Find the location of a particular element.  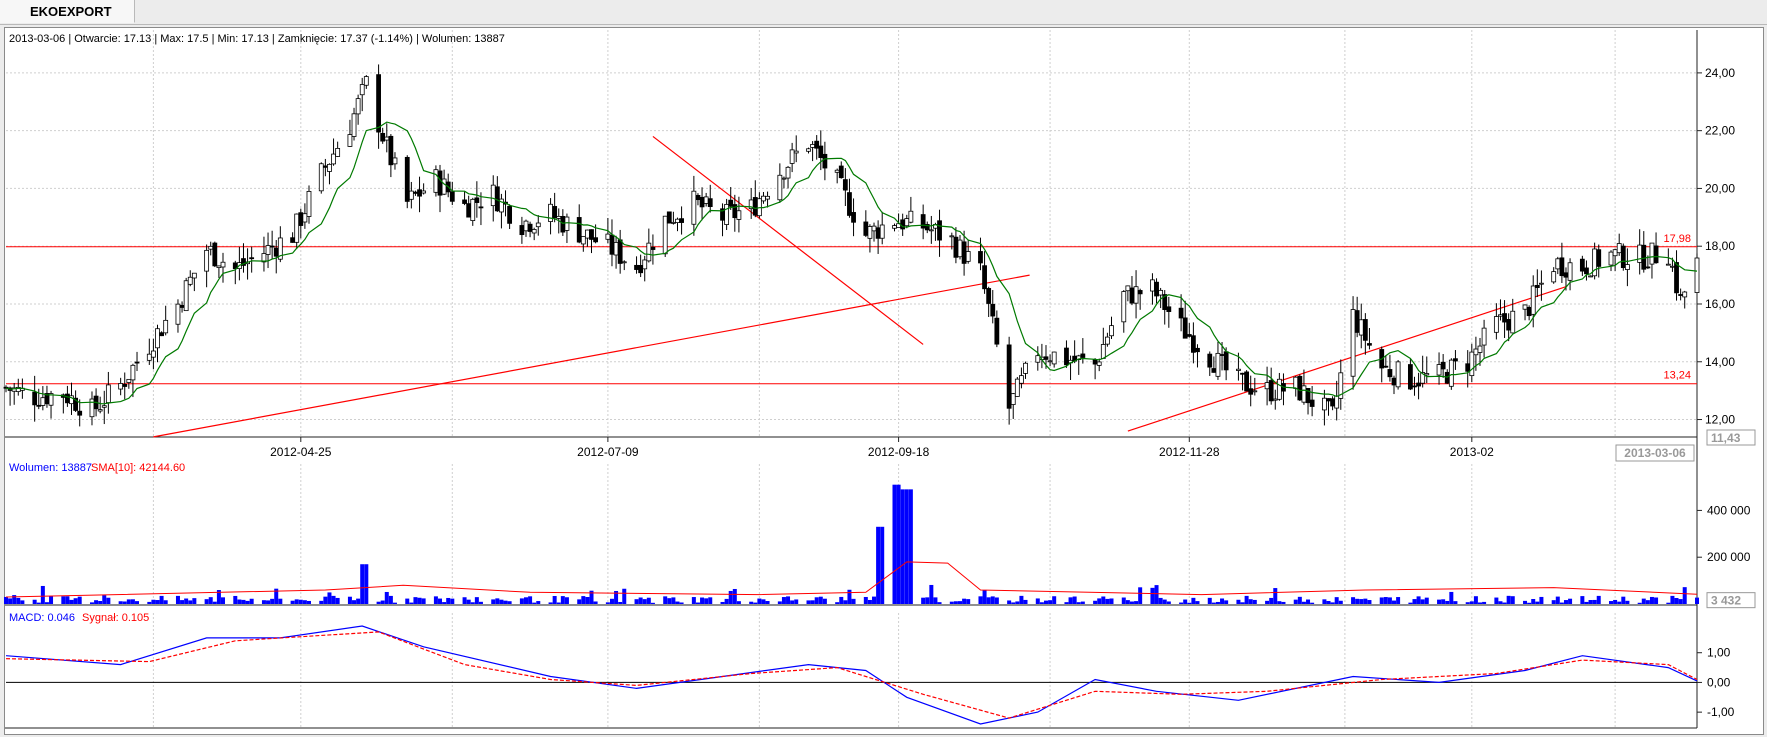

tab-ekoexport: EKOEXPORT is located at coordinates (67, 11).